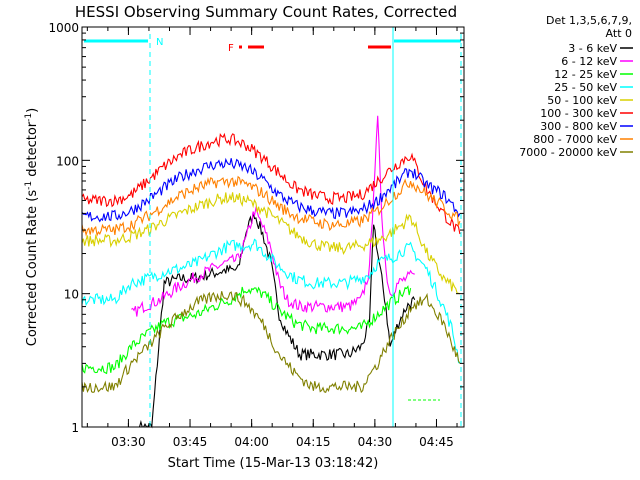 The height and width of the screenshot is (480, 640). Describe the element at coordinates (32, 268) in the screenshot. I see `y-label-part-1: Corrected Count Rate (s` at that location.